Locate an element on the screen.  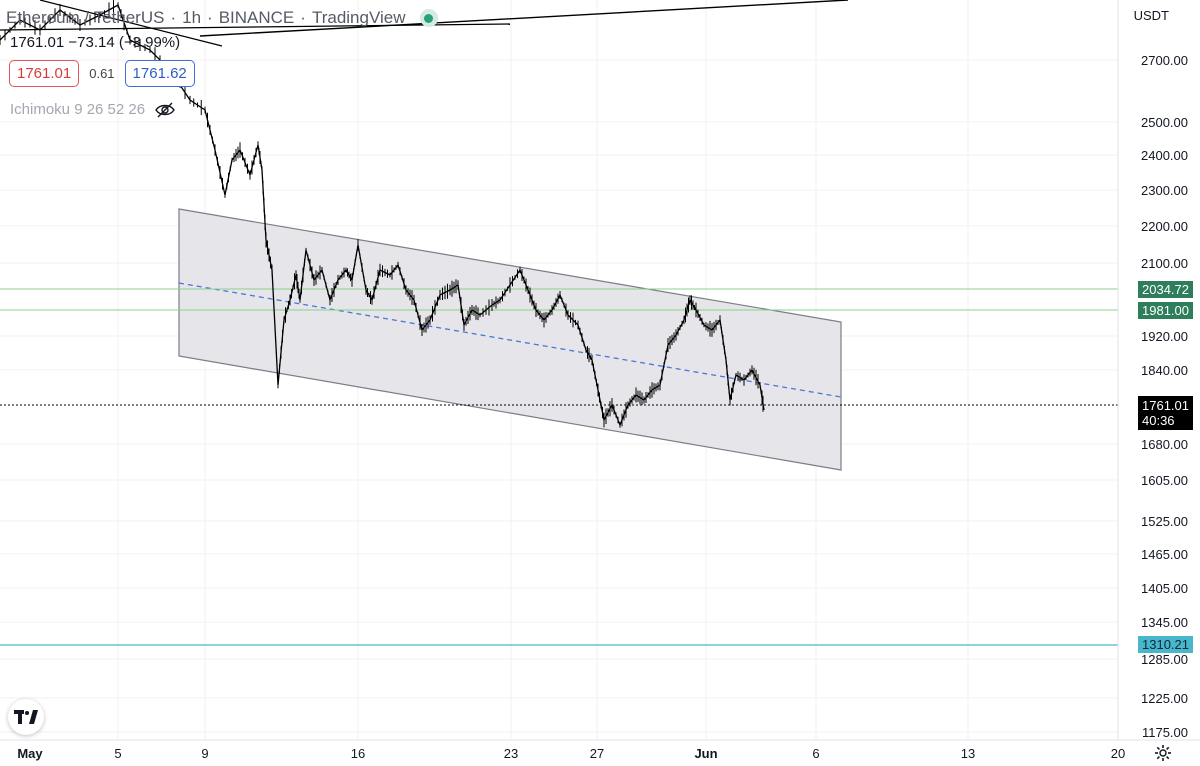
date-tick: 9 is located at coordinates (205, 753).